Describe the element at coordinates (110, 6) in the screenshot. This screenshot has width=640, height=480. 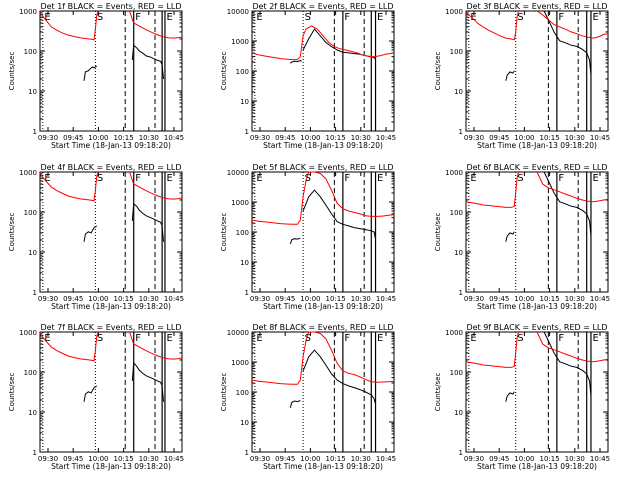
I see `chart-title: Det 1f BLACK = Events, RED = LLD` at that location.